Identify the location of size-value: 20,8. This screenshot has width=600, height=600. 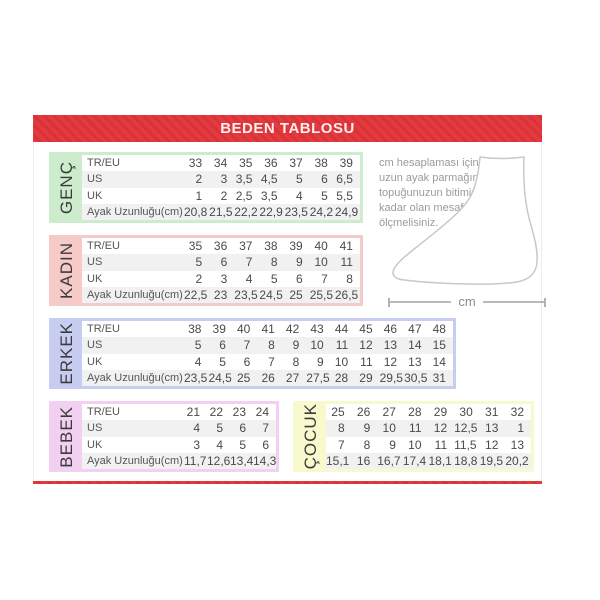
(196, 211).